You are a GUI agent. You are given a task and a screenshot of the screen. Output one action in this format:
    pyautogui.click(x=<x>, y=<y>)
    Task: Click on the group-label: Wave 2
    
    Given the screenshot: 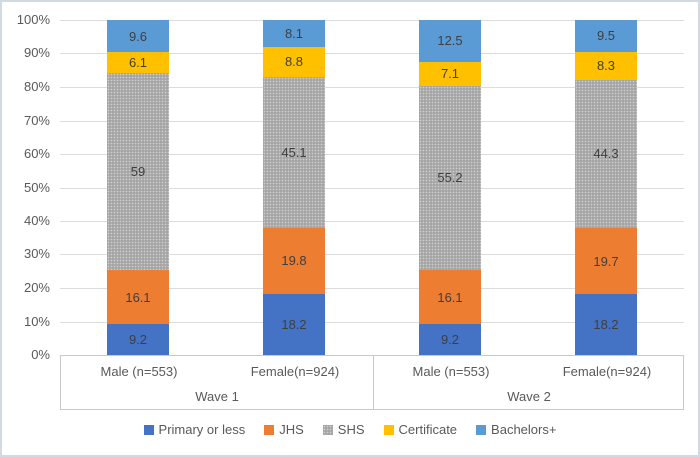 What is the action you would take?
    pyautogui.click(x=529, y=396)
    